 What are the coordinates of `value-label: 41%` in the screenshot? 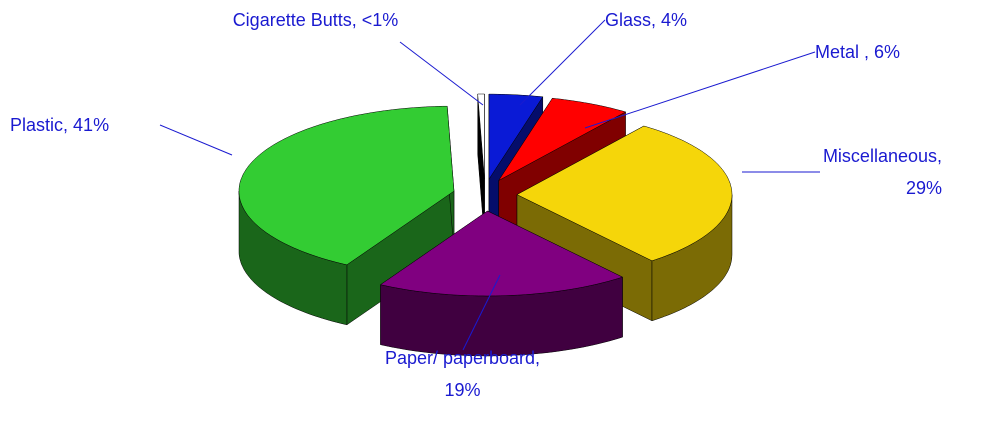 It's located at (91, 125).